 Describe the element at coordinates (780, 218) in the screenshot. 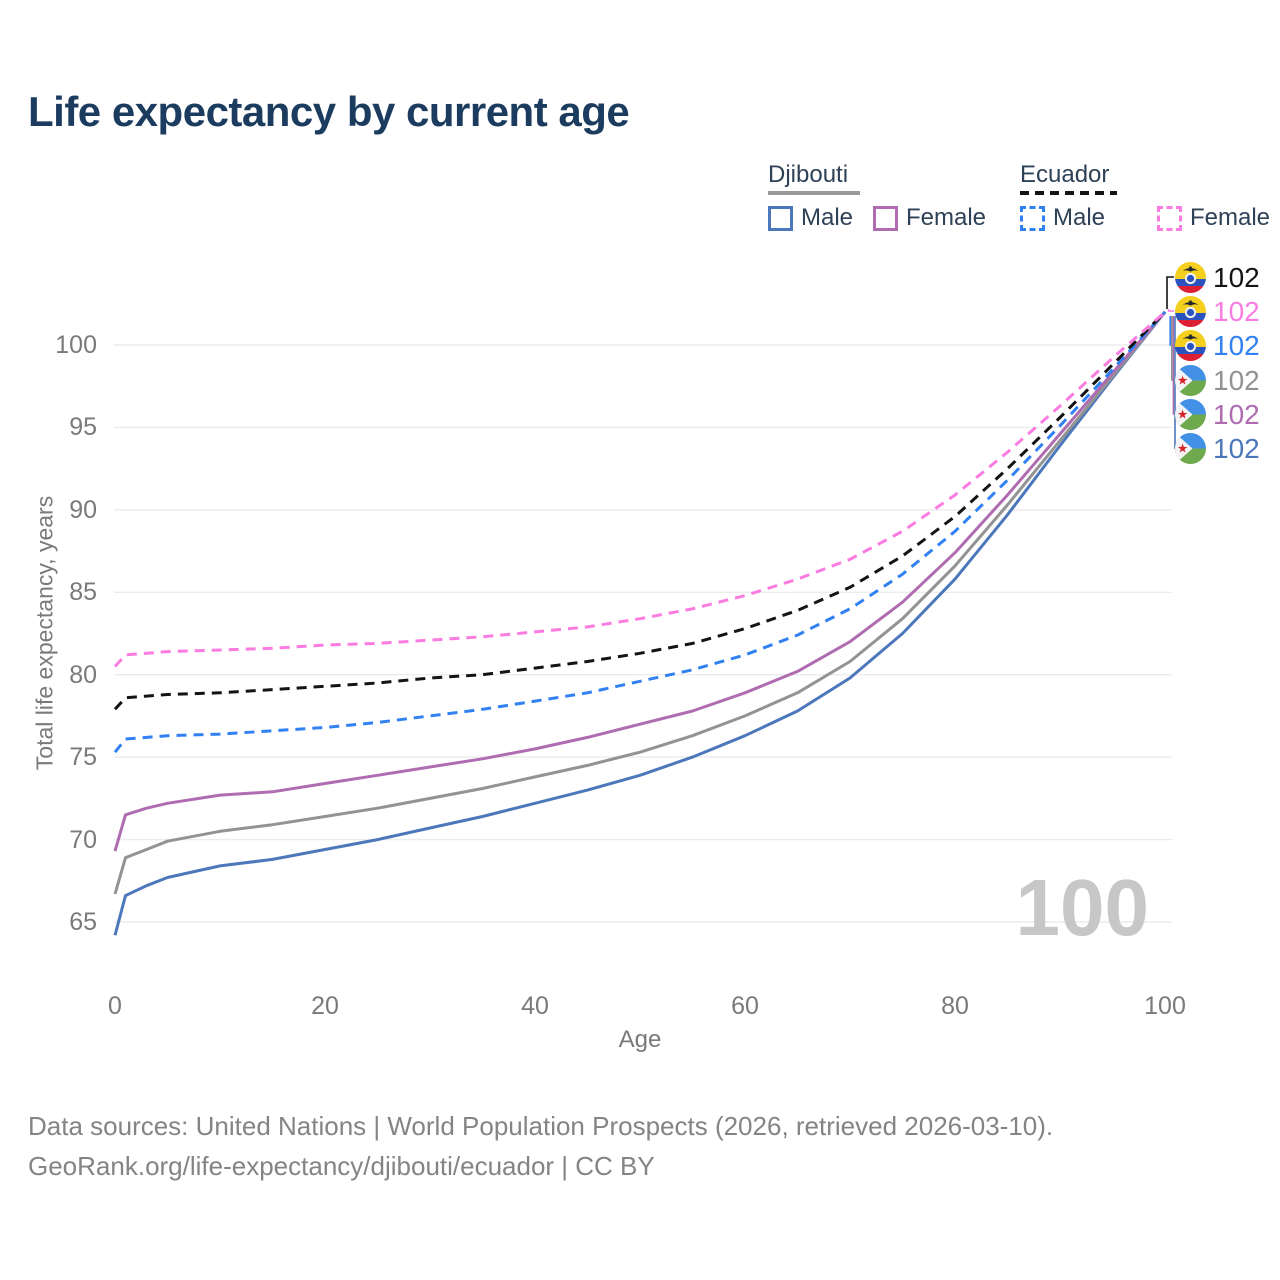

I see `legend-swatch-djibouti-male` at that location.